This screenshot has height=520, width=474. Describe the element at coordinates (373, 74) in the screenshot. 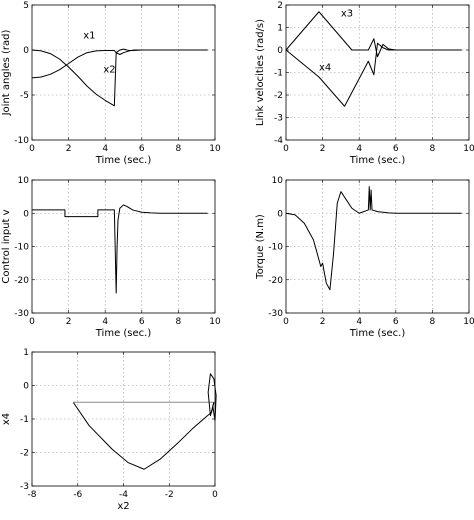

I see `series-x4` at that location.